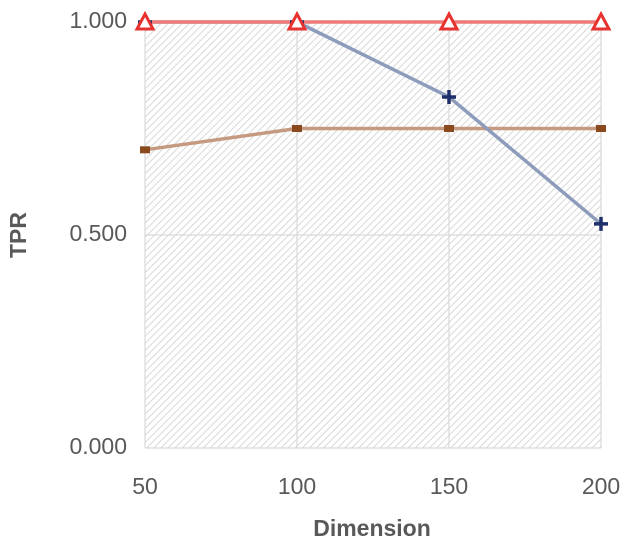  Describe the element at coordinates (601, 486) in the screenshot. I see `x-tick-label: 200` at that location.